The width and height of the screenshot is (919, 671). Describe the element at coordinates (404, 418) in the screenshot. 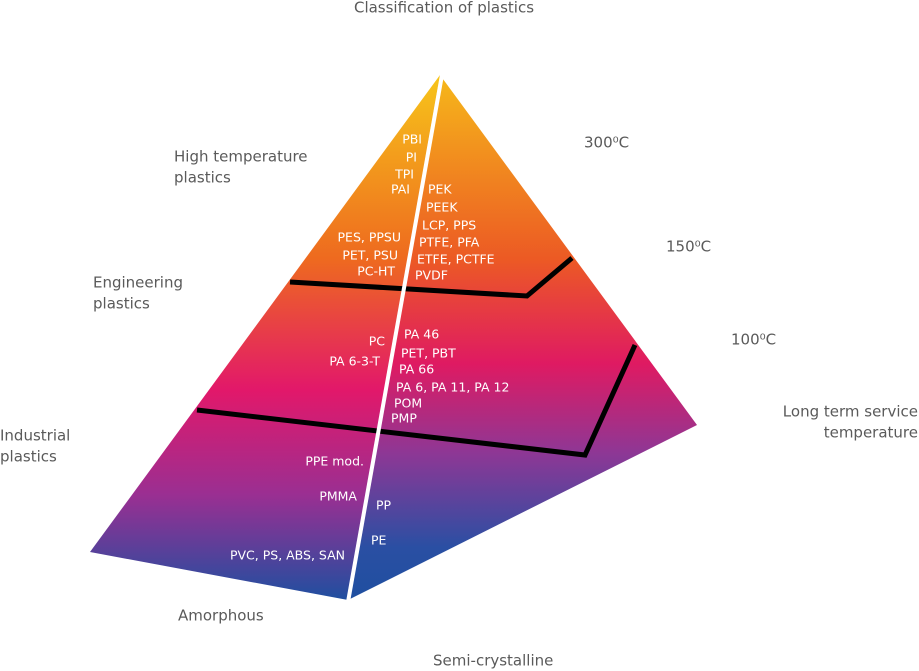

I see `semi-crystalline-plastic: PMP` at that location.